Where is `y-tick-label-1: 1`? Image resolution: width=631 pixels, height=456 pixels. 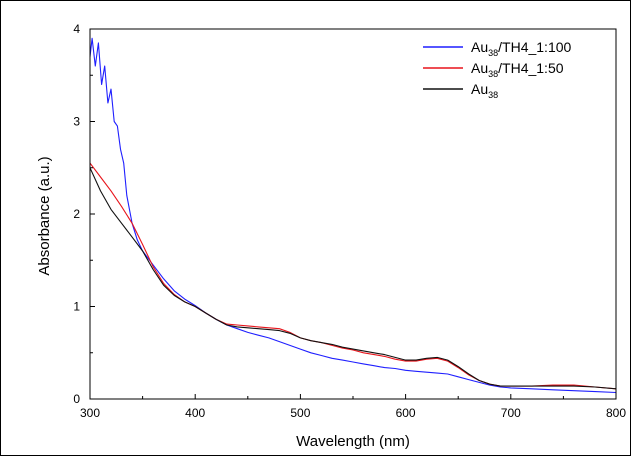
y-tick-label-1: 1 is located at coordinates (76, 307).